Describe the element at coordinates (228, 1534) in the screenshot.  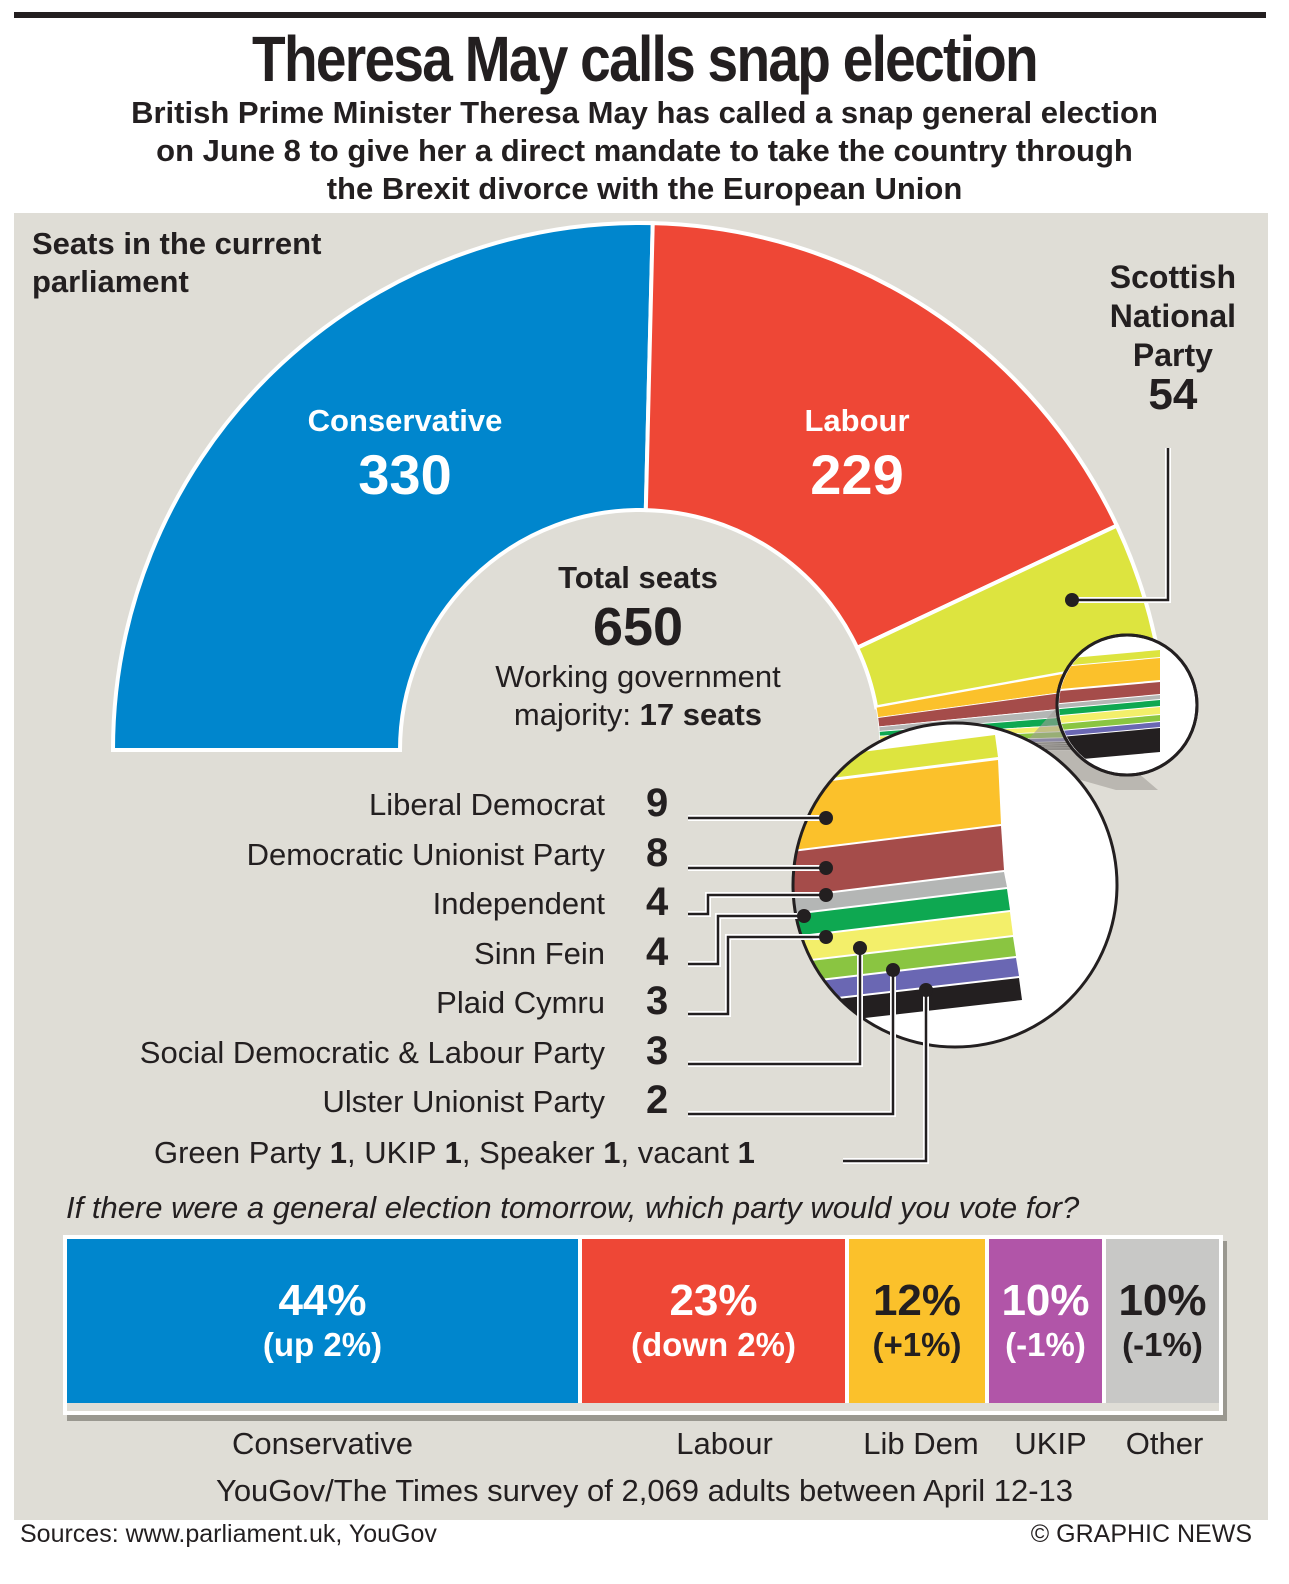
I see `sources-note: Sources: www.parliament.uk, YouGov` at that location.